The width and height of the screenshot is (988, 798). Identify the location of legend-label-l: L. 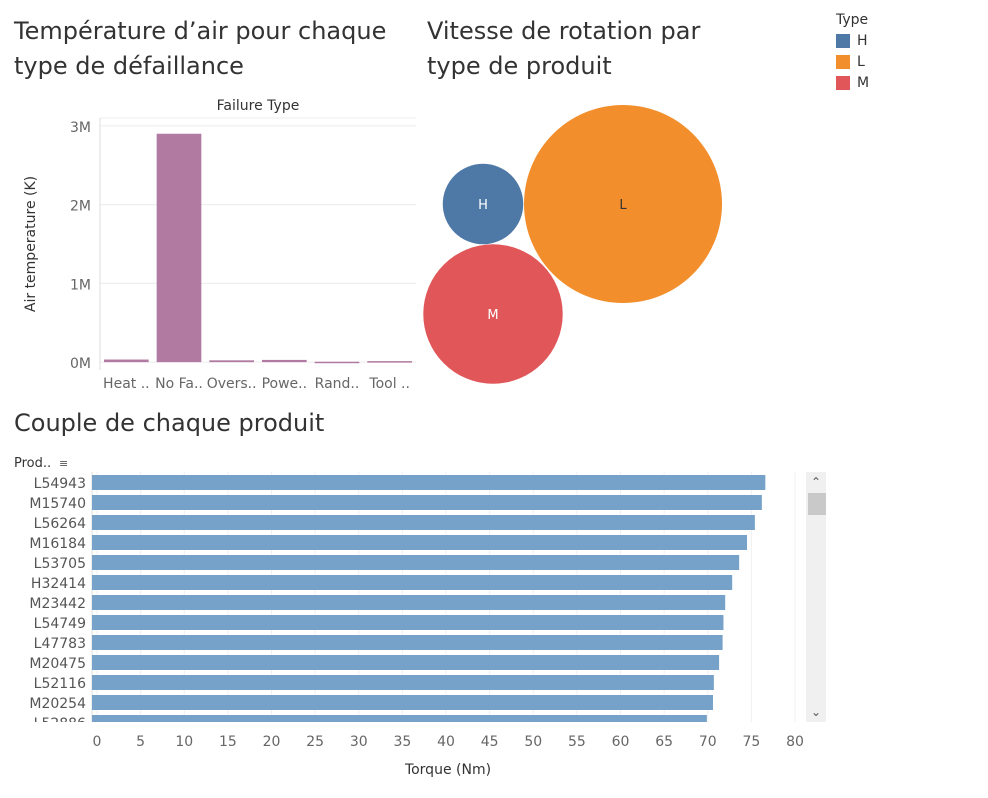
(861, 61).